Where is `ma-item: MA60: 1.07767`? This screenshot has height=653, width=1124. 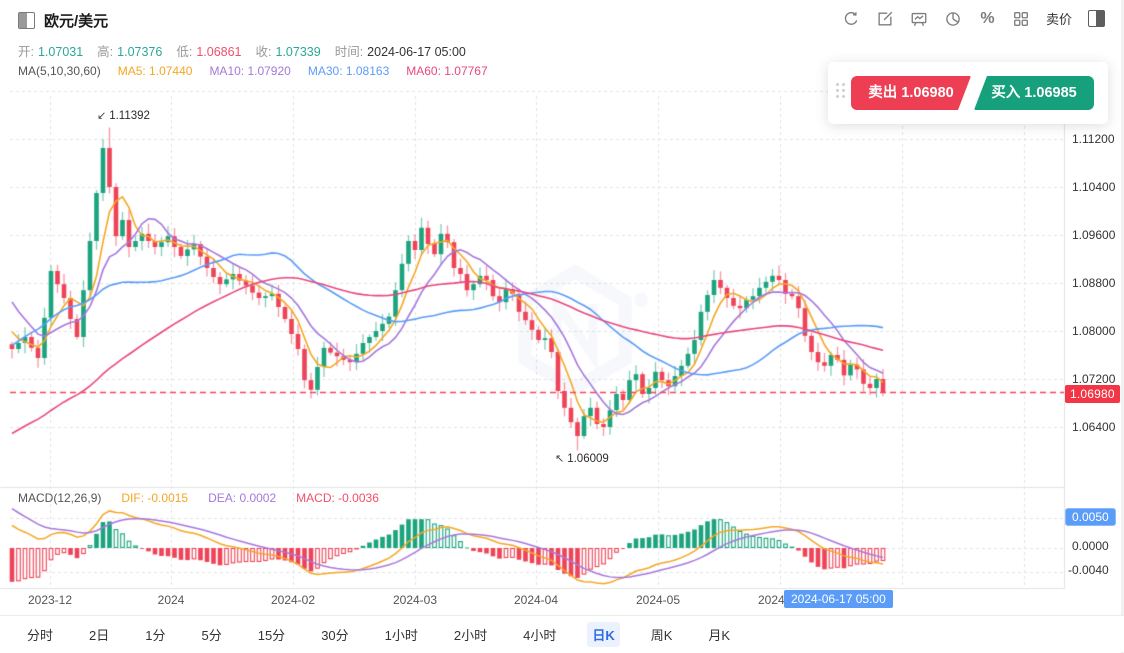
ma-item: MA60: 1.07767 is located at coordinates (447, 71).